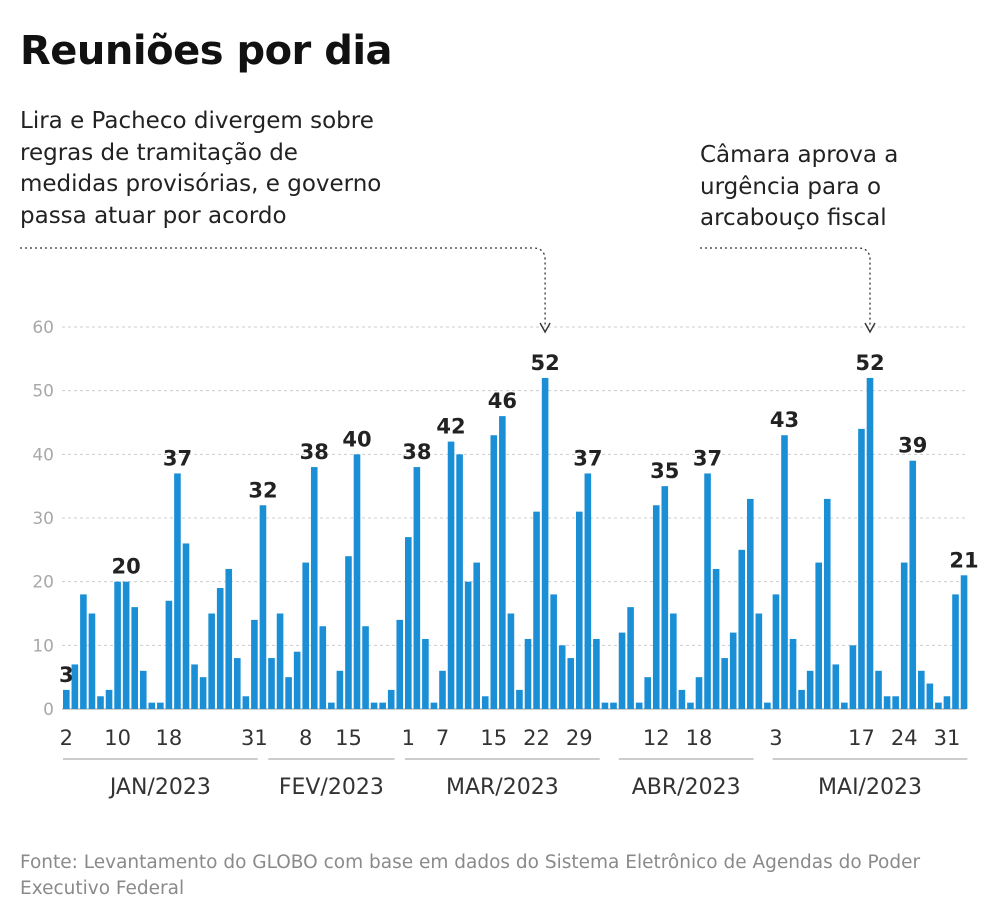  What do you see at coordinates (502, 401) in the screenshot?
I see `data-label: 46` at bounding box center [502, 401].